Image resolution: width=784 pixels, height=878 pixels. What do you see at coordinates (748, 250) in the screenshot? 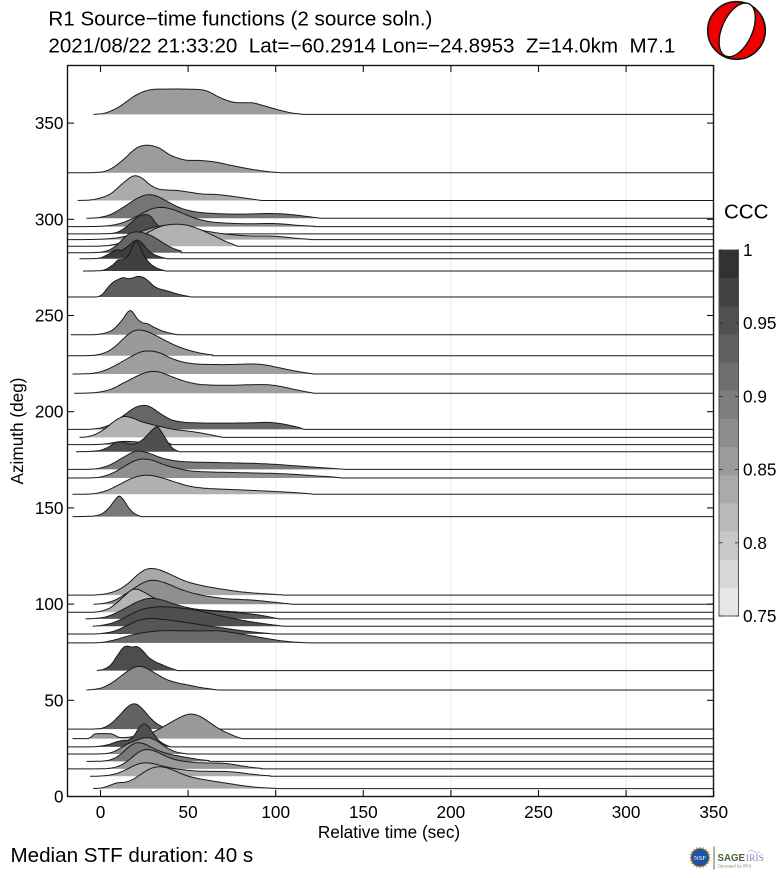
I see `svg-text: 1` at bounding box center [748, 250].